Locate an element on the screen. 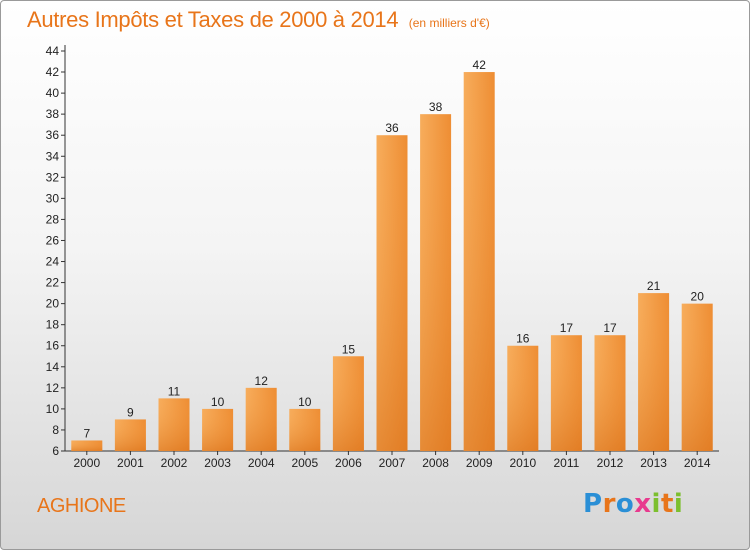 This screenshot has height=550, width=750. y-tick-label: 10 is located at coordinates (53, 409).